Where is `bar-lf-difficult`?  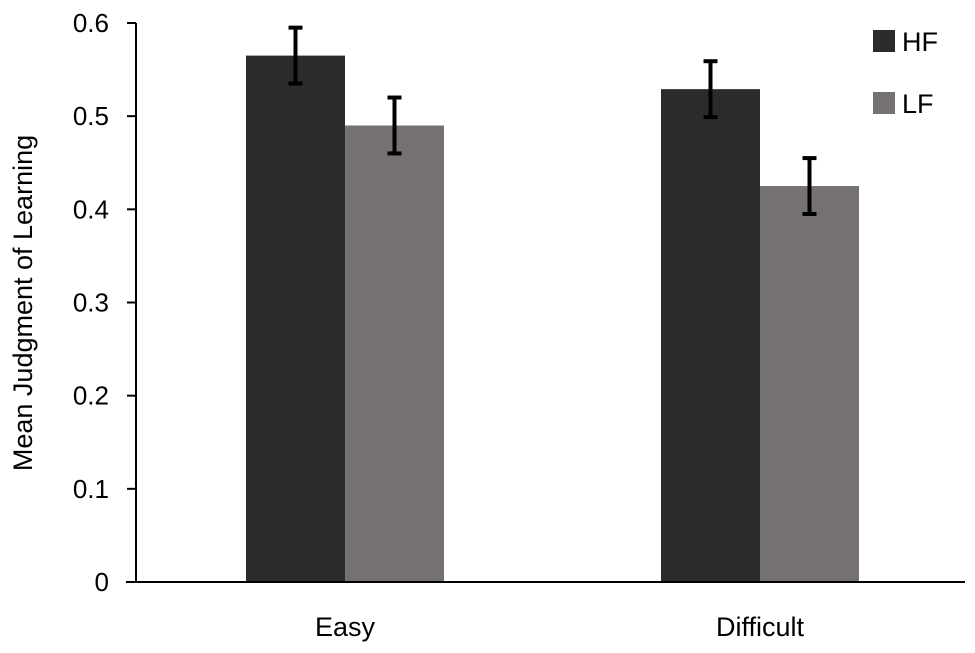
bar-lf-difficult is located at coordinates (809, 384).